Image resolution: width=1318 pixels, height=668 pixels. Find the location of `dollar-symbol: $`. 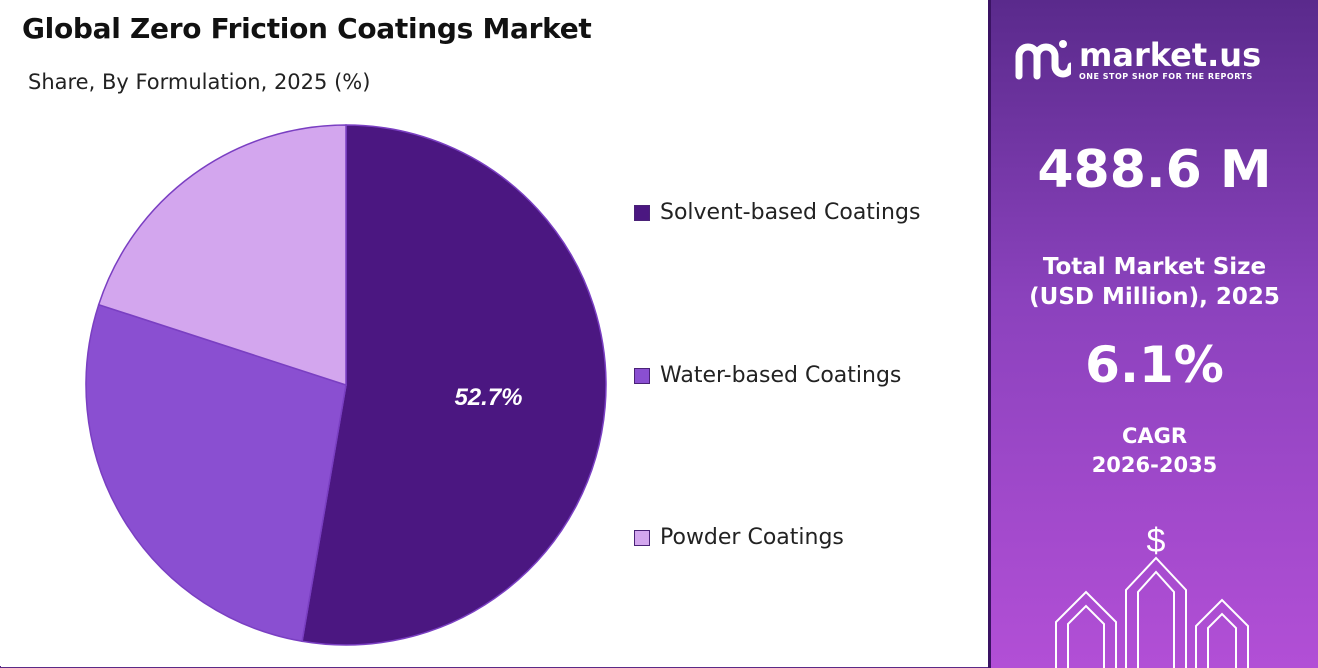

dollar-symbol: $ is located at coordinates (1156, 541).